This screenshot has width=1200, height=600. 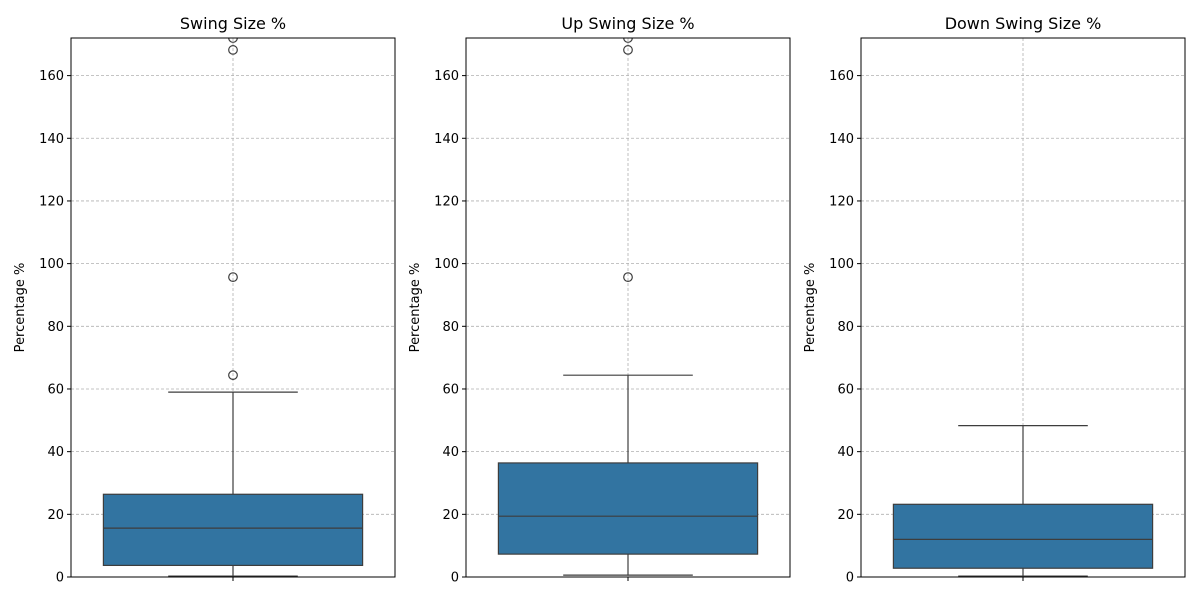 What do you see at coordinates (627, 23) in the screenshot?
I see `chart-title: Up Swing Size %` at bounding box center [627, 23].